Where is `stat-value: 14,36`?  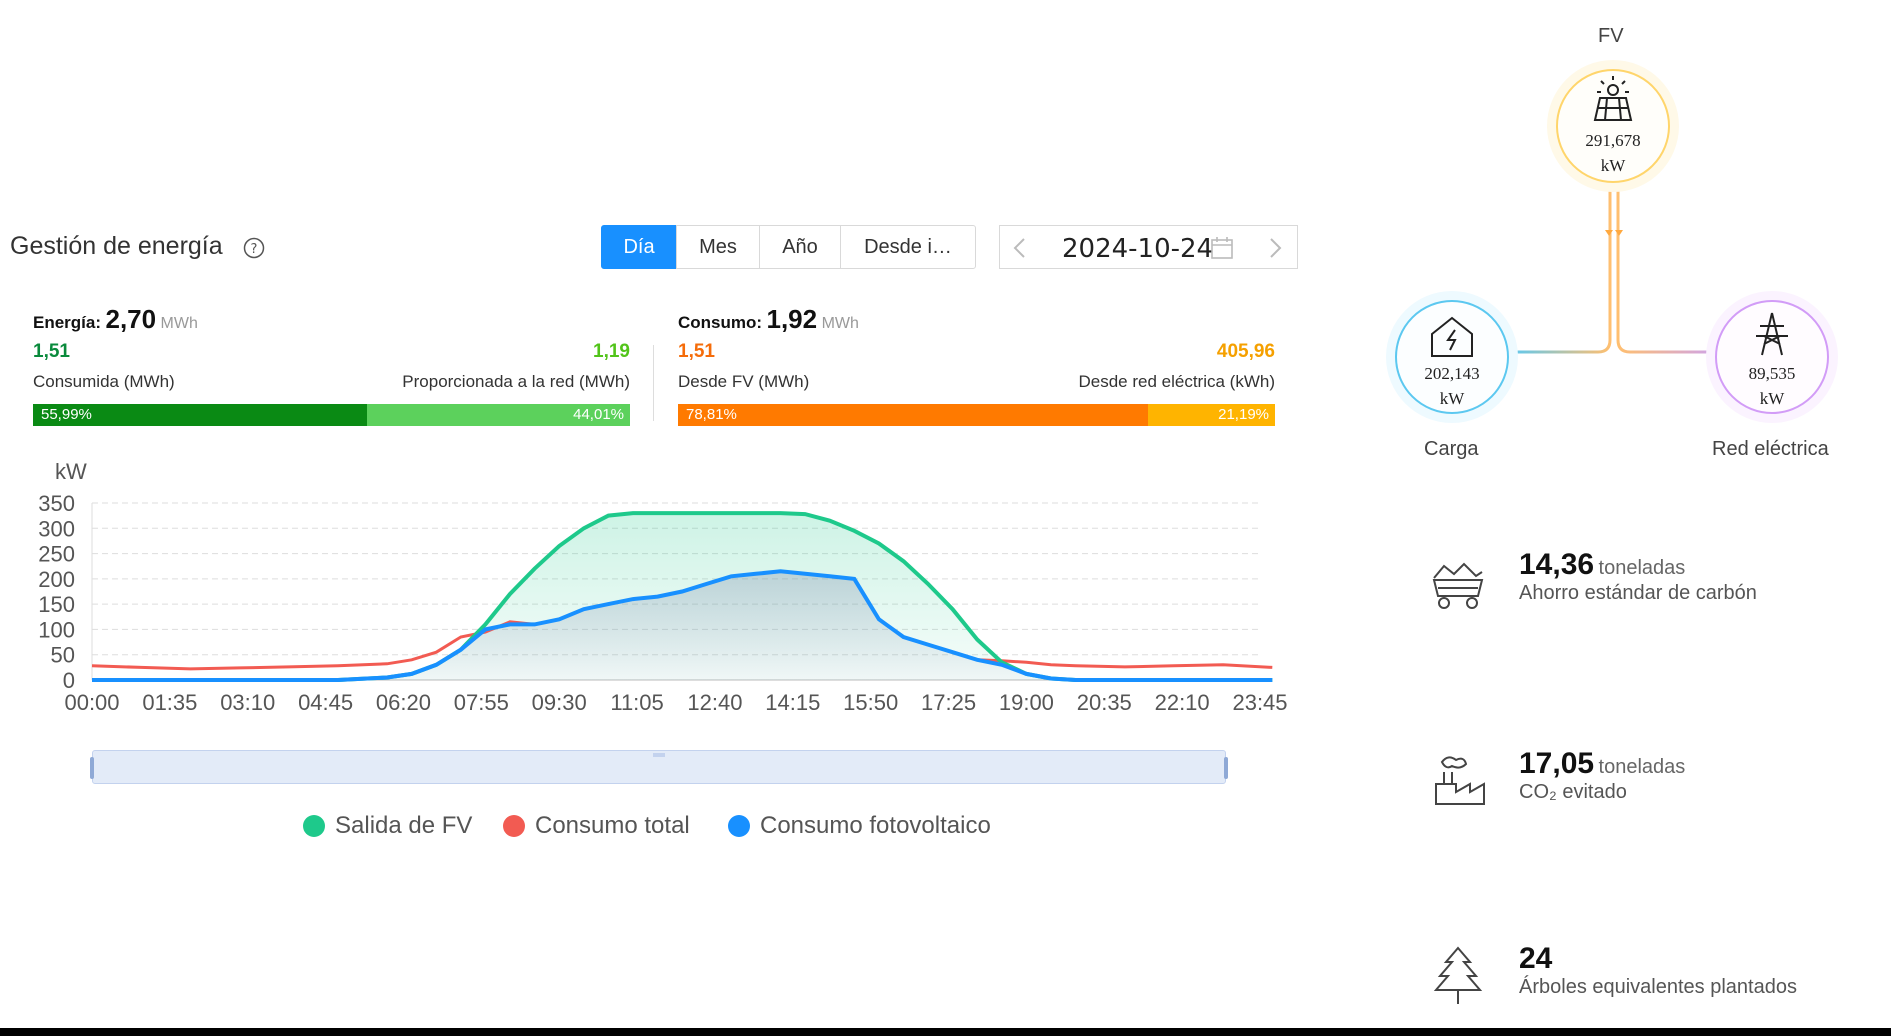
stat-value: 14,36 is located at coordinates (1557, 564).